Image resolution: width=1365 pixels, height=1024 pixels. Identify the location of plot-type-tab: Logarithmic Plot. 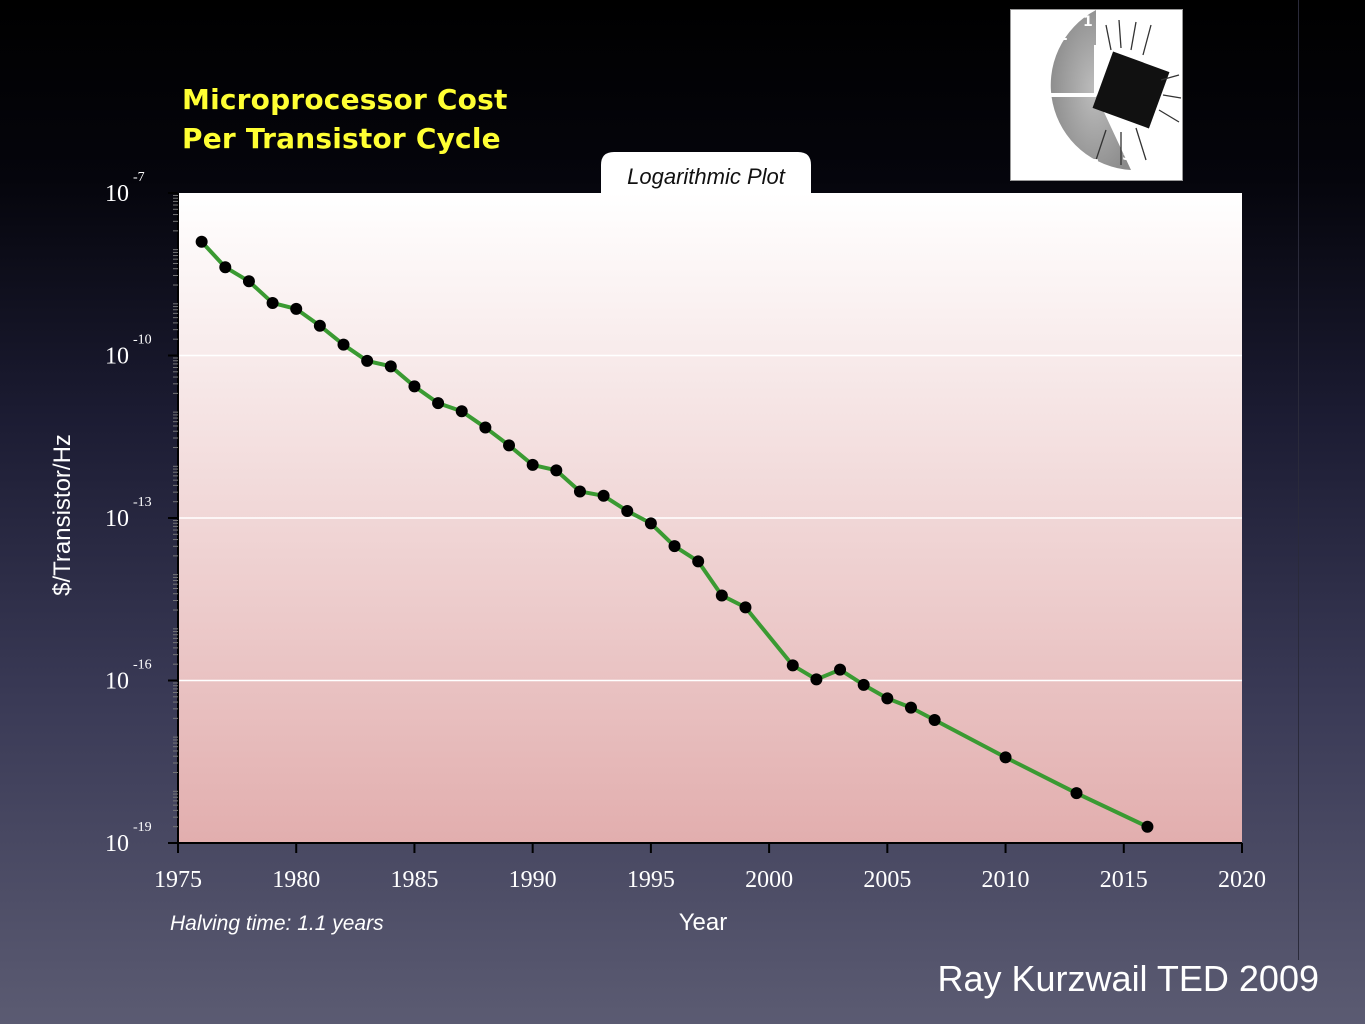
(706, 172).